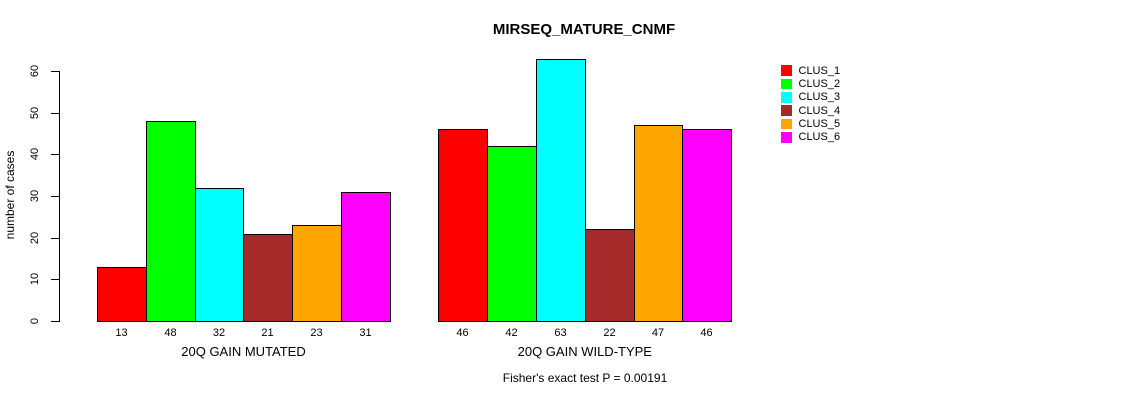 This screenshot has width=1140, height=400. Describe the element at coordinates (170, 333) in the screenshot. I see `bar-value-clus_2-group1: 48` at that location.